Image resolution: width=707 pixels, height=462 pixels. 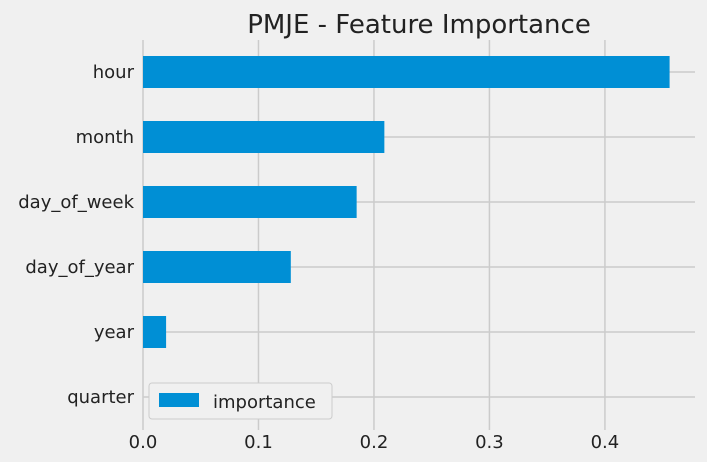 I want to click on y-tick-label: quarter, so click(x=100, y=397).